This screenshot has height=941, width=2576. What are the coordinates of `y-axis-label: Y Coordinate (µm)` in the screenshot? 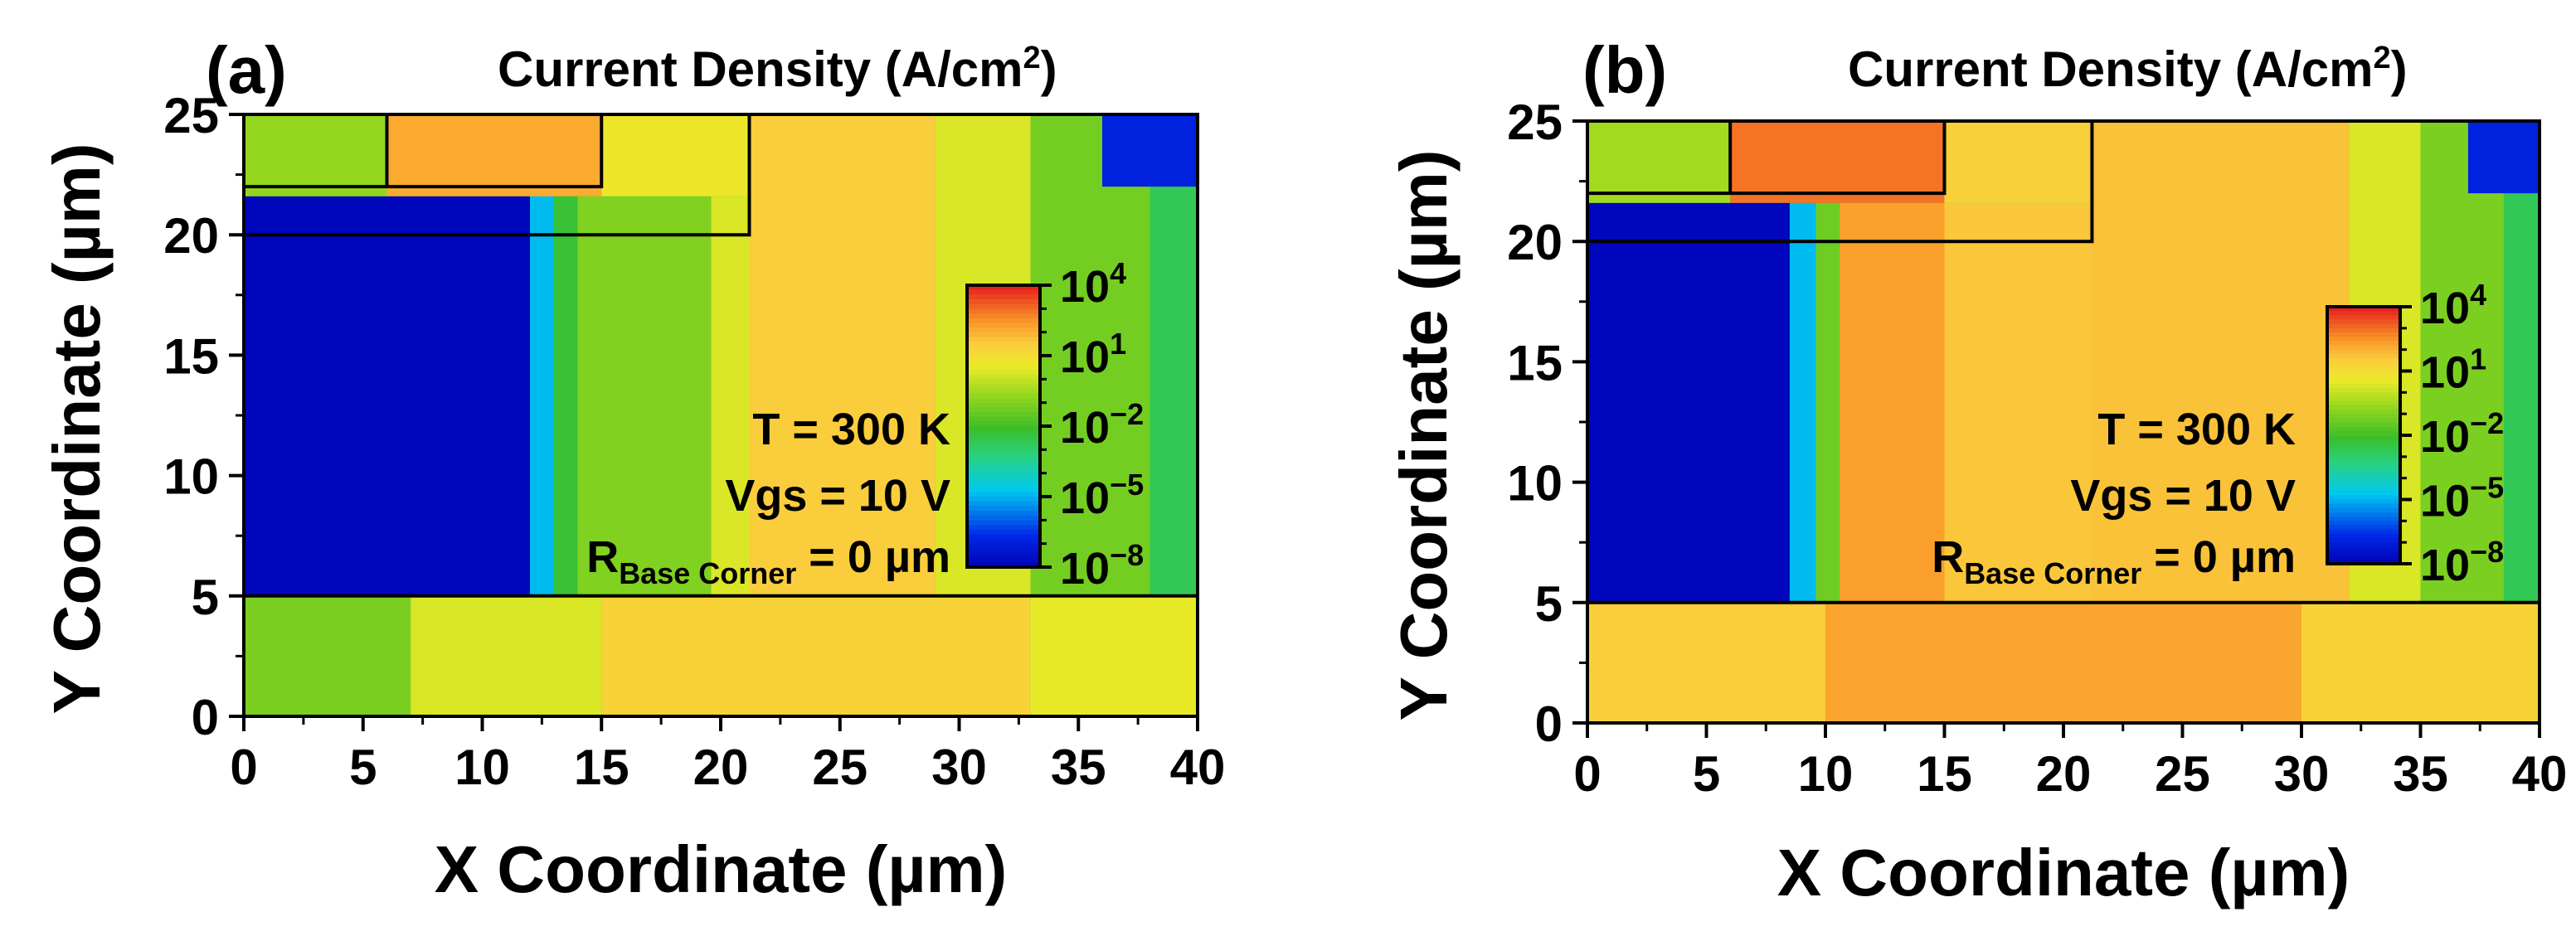 It's located at (77, 428).